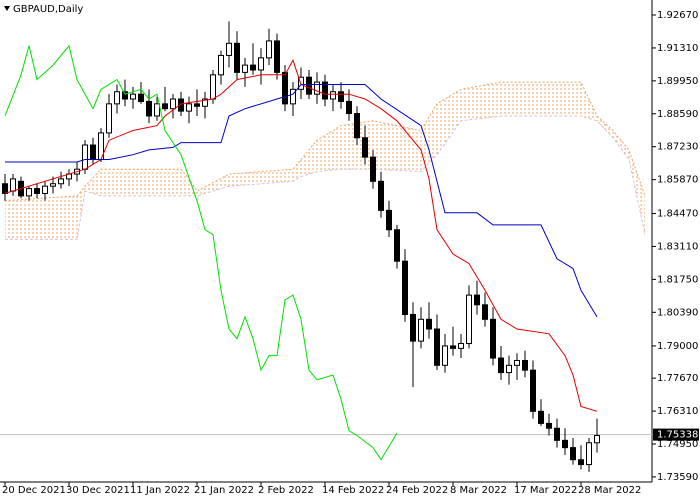  What do you see at coordinates (7, 8) in the screenshot?
I see `symbol-icon` at bounding box center [7, 8].